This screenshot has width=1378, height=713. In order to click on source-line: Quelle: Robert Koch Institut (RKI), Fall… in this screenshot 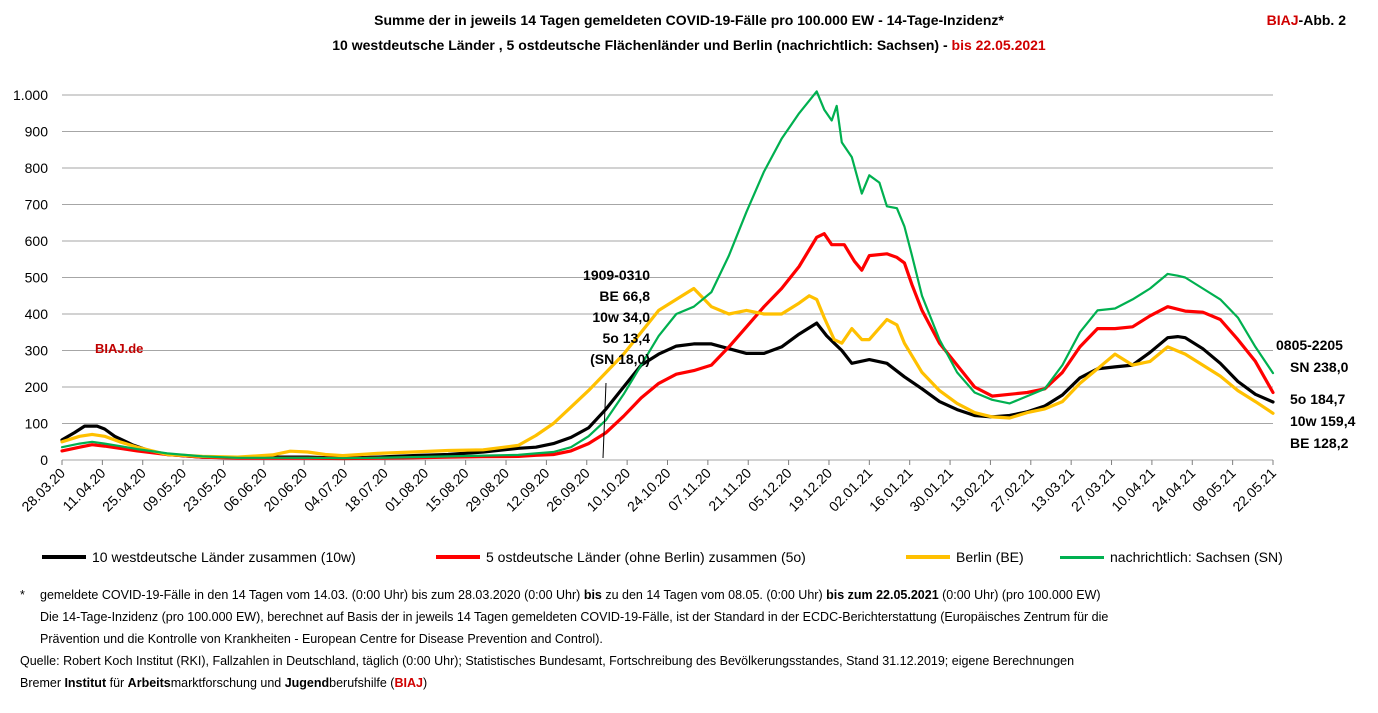, I will do `click(547, 661)`.